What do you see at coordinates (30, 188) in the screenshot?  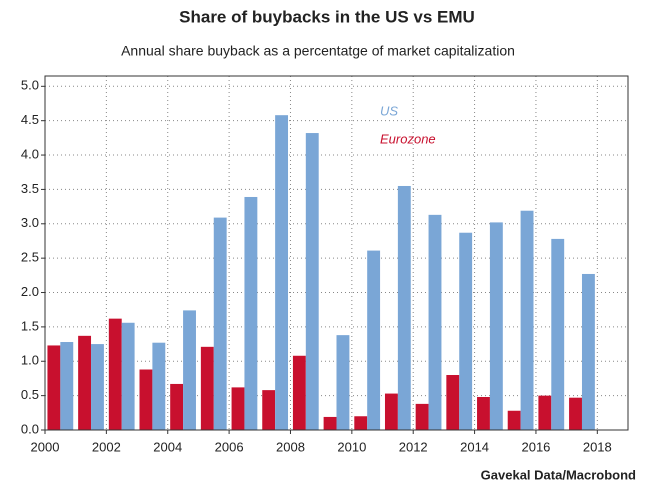 I see `y-tick-label: 3.5` at bounding box center [30, 188].